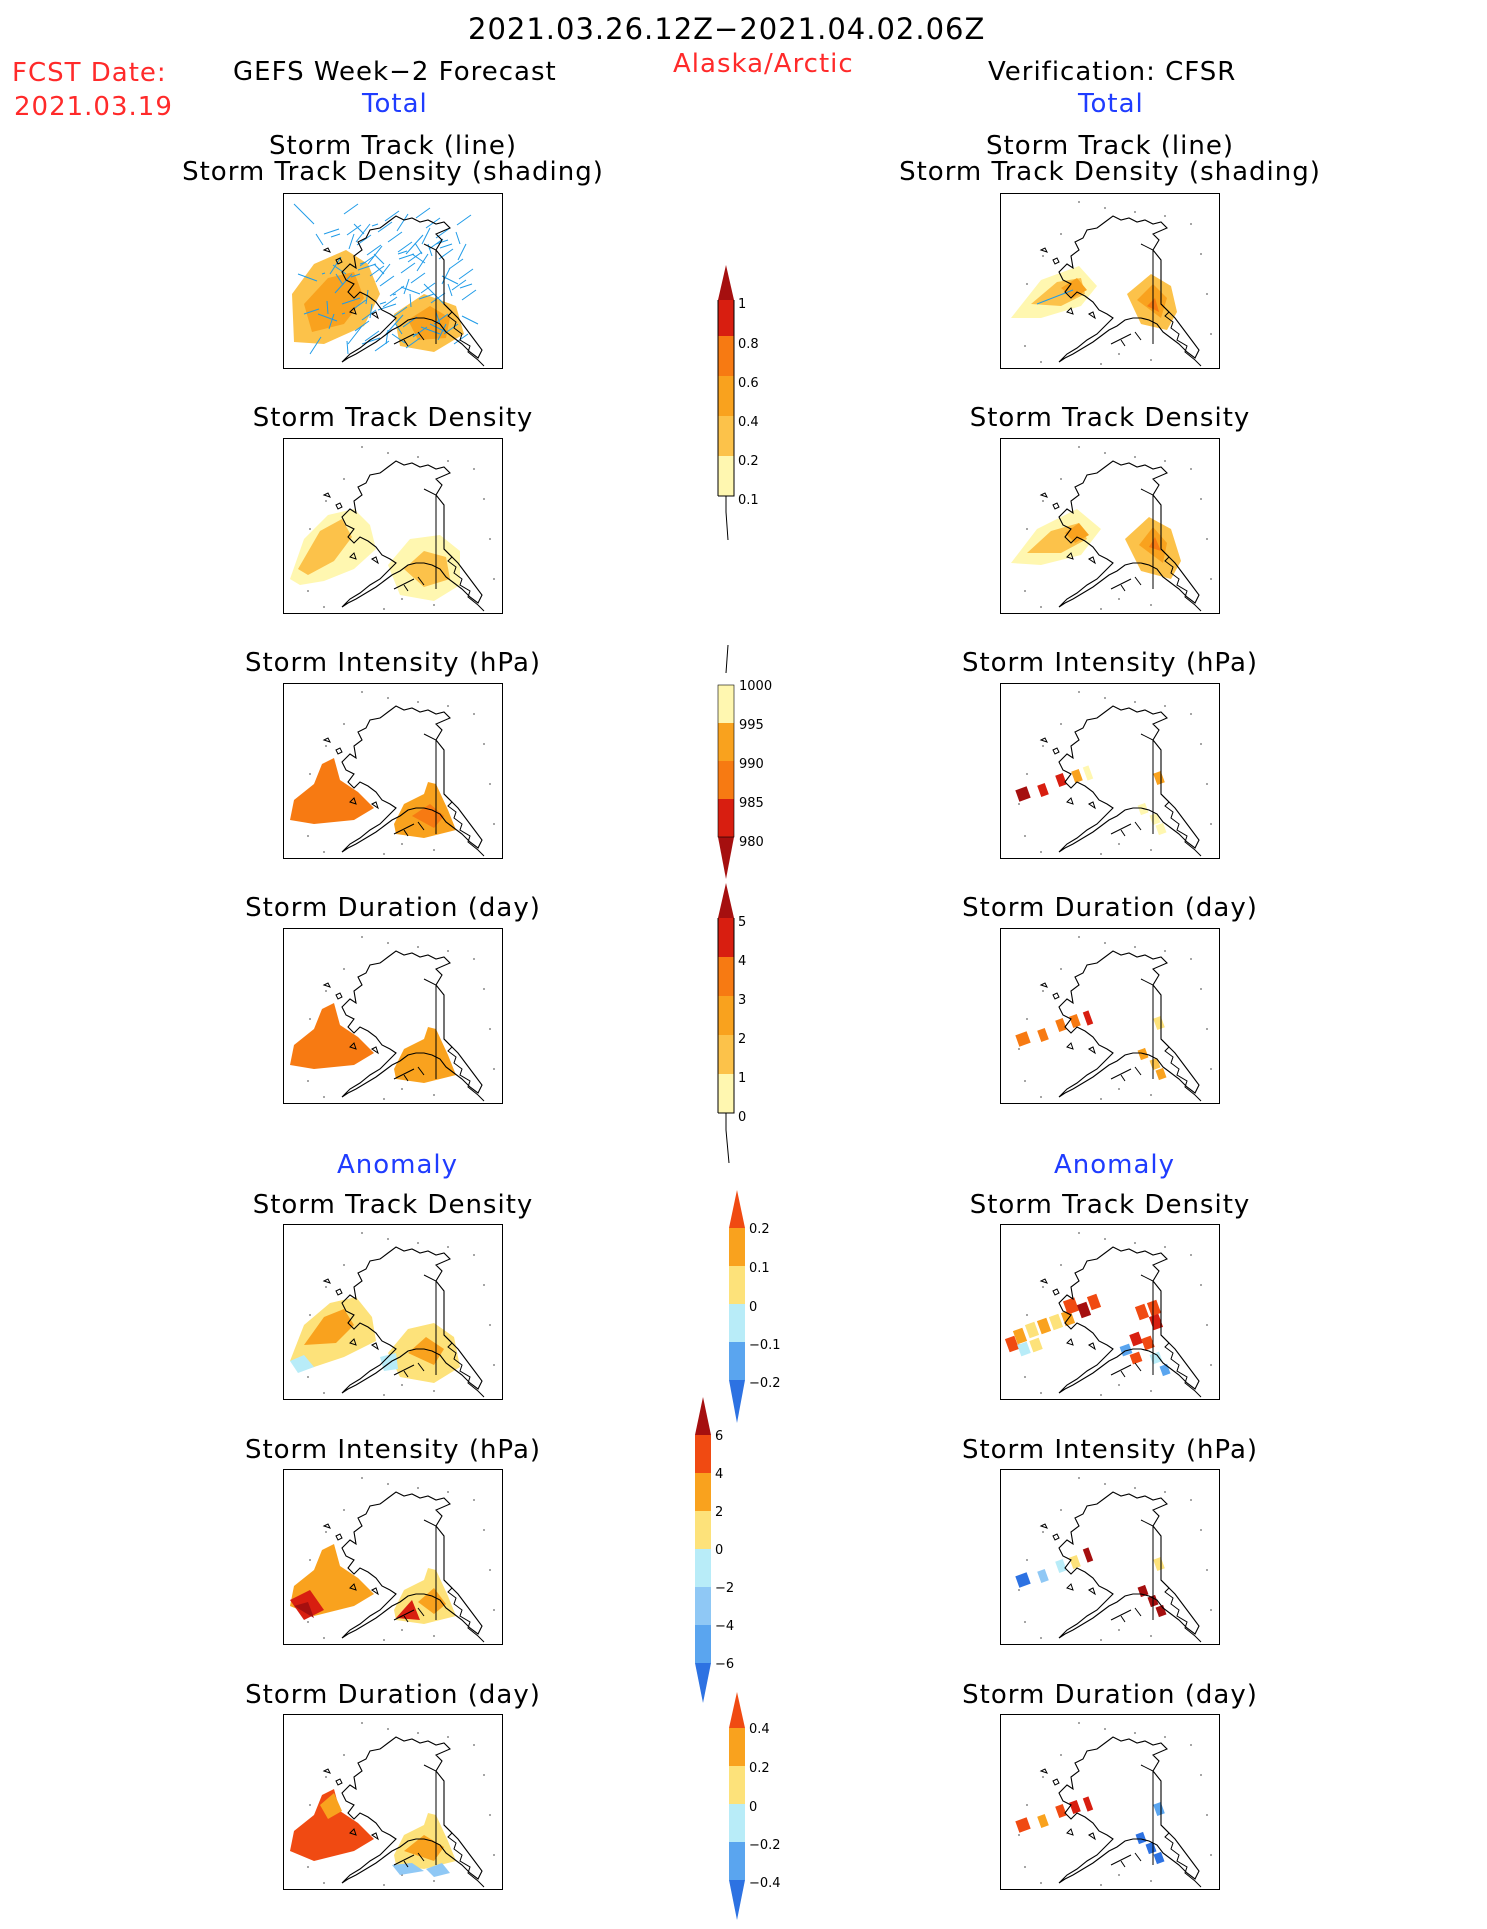 The image size is (1487, 1929). I want to click on colorbar-density: 1 0.8 0.6 0.4 0.2 0.1, so click(745, 406).